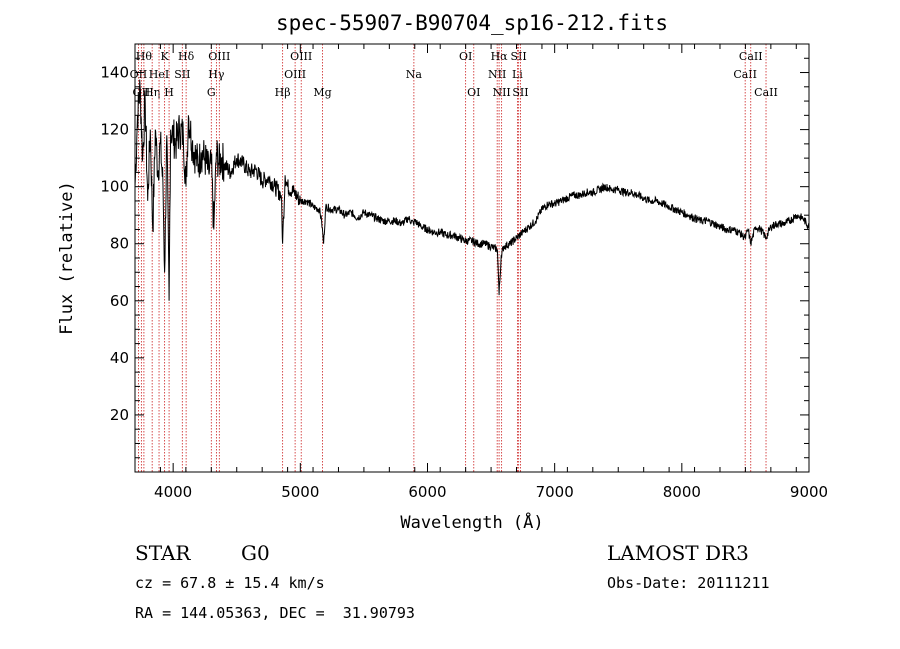  Describe the element at coordinates (159, 74) in the screenshot. I see `line-label: HeI` at that location.